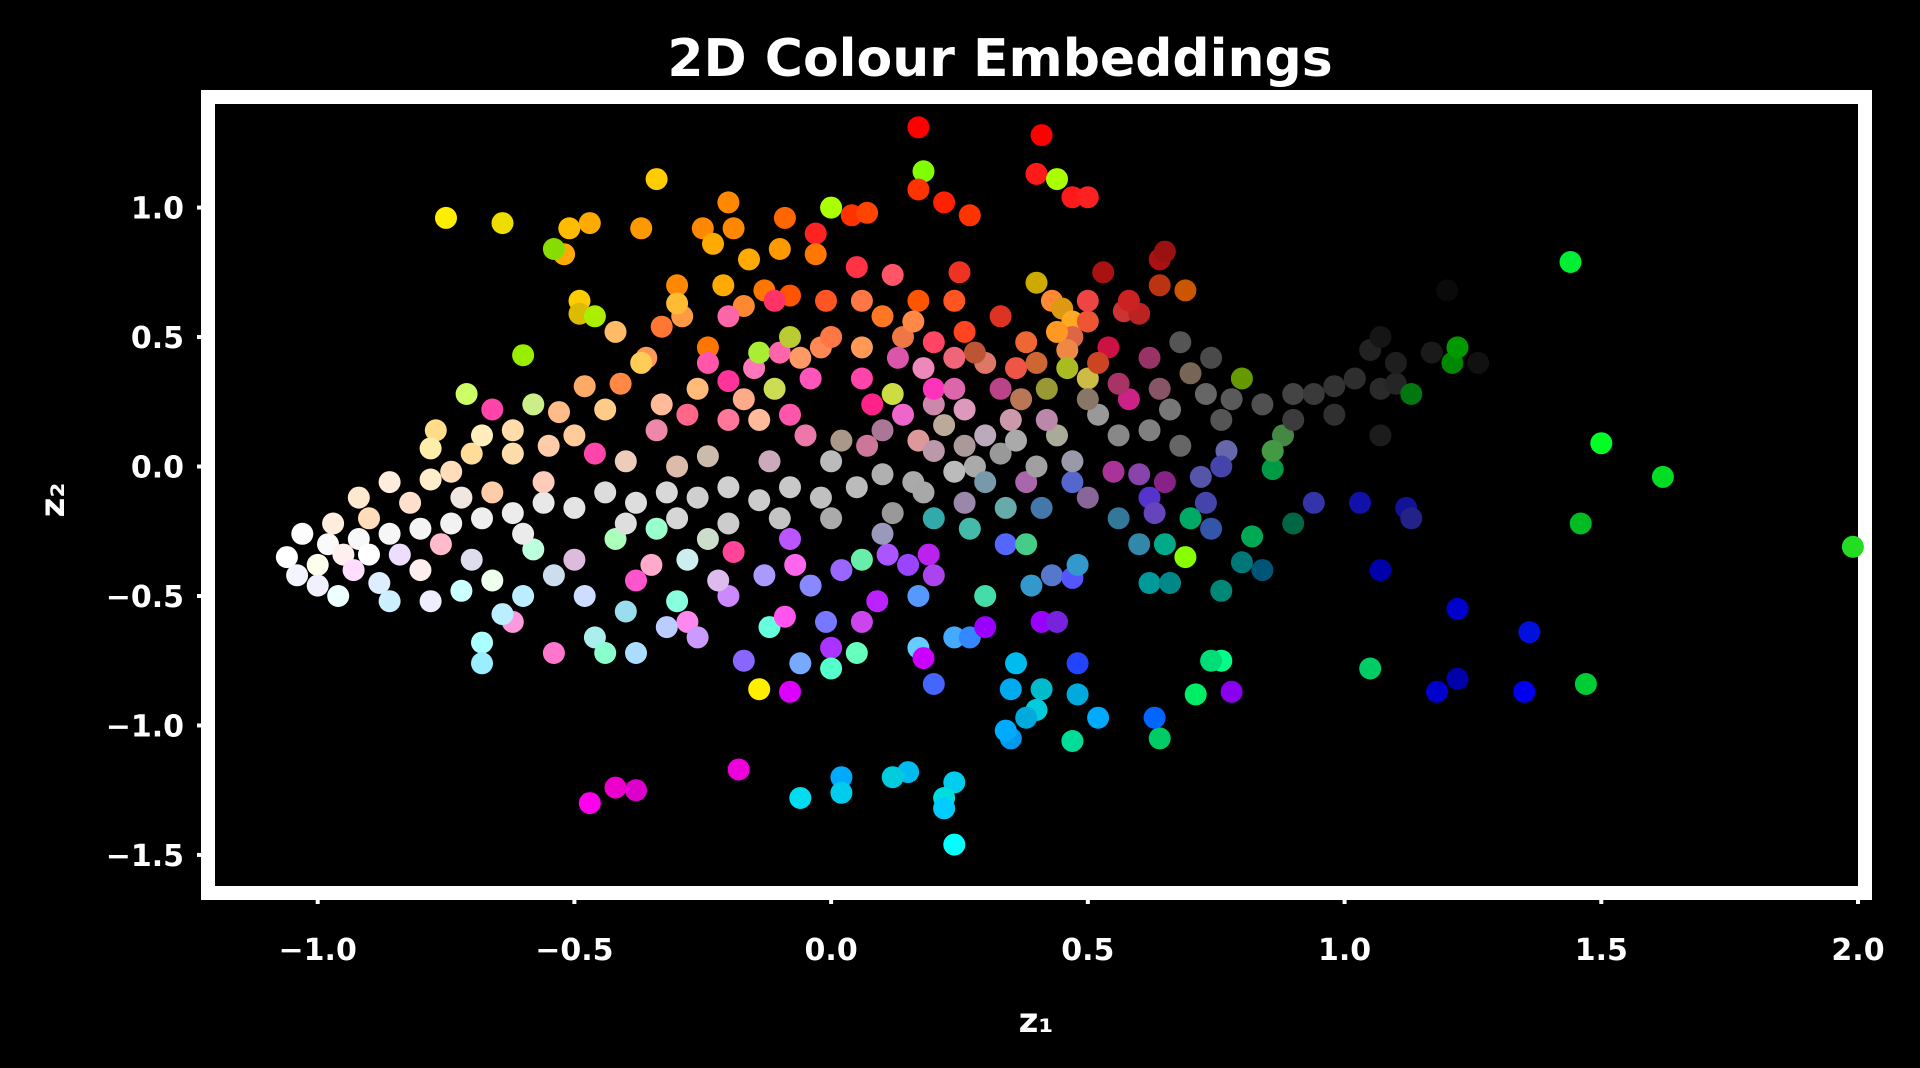 This screenshot has width=1920, height=1068. What do you see at coordinates (1857, 950) in the screenshot?
I see `x-tick-label: 2.0` at bounding box center [1857, 950].